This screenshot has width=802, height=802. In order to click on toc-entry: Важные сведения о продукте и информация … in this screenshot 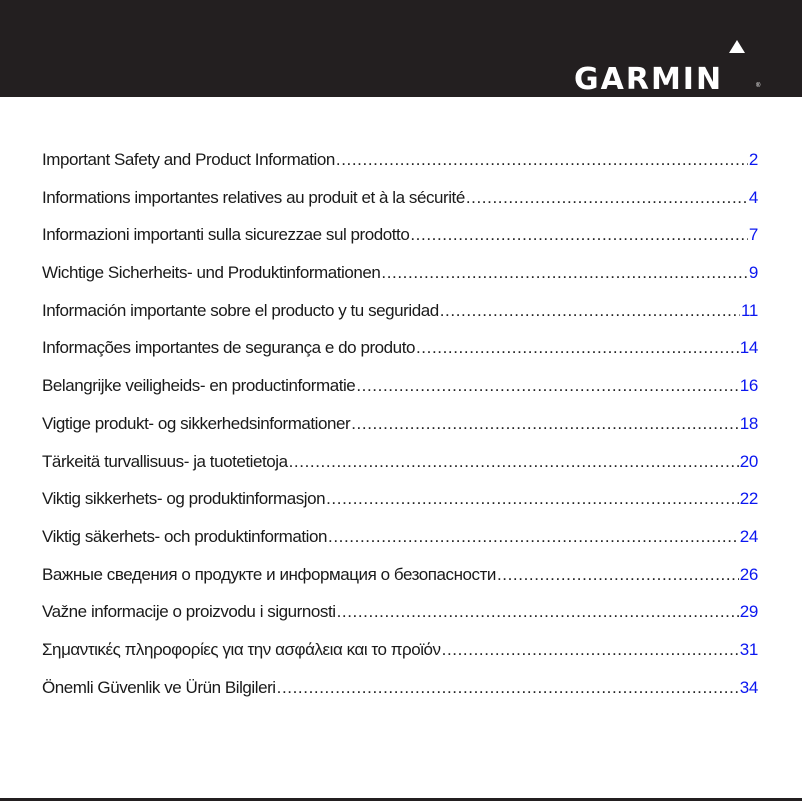, I will do `click(400, 584)`.